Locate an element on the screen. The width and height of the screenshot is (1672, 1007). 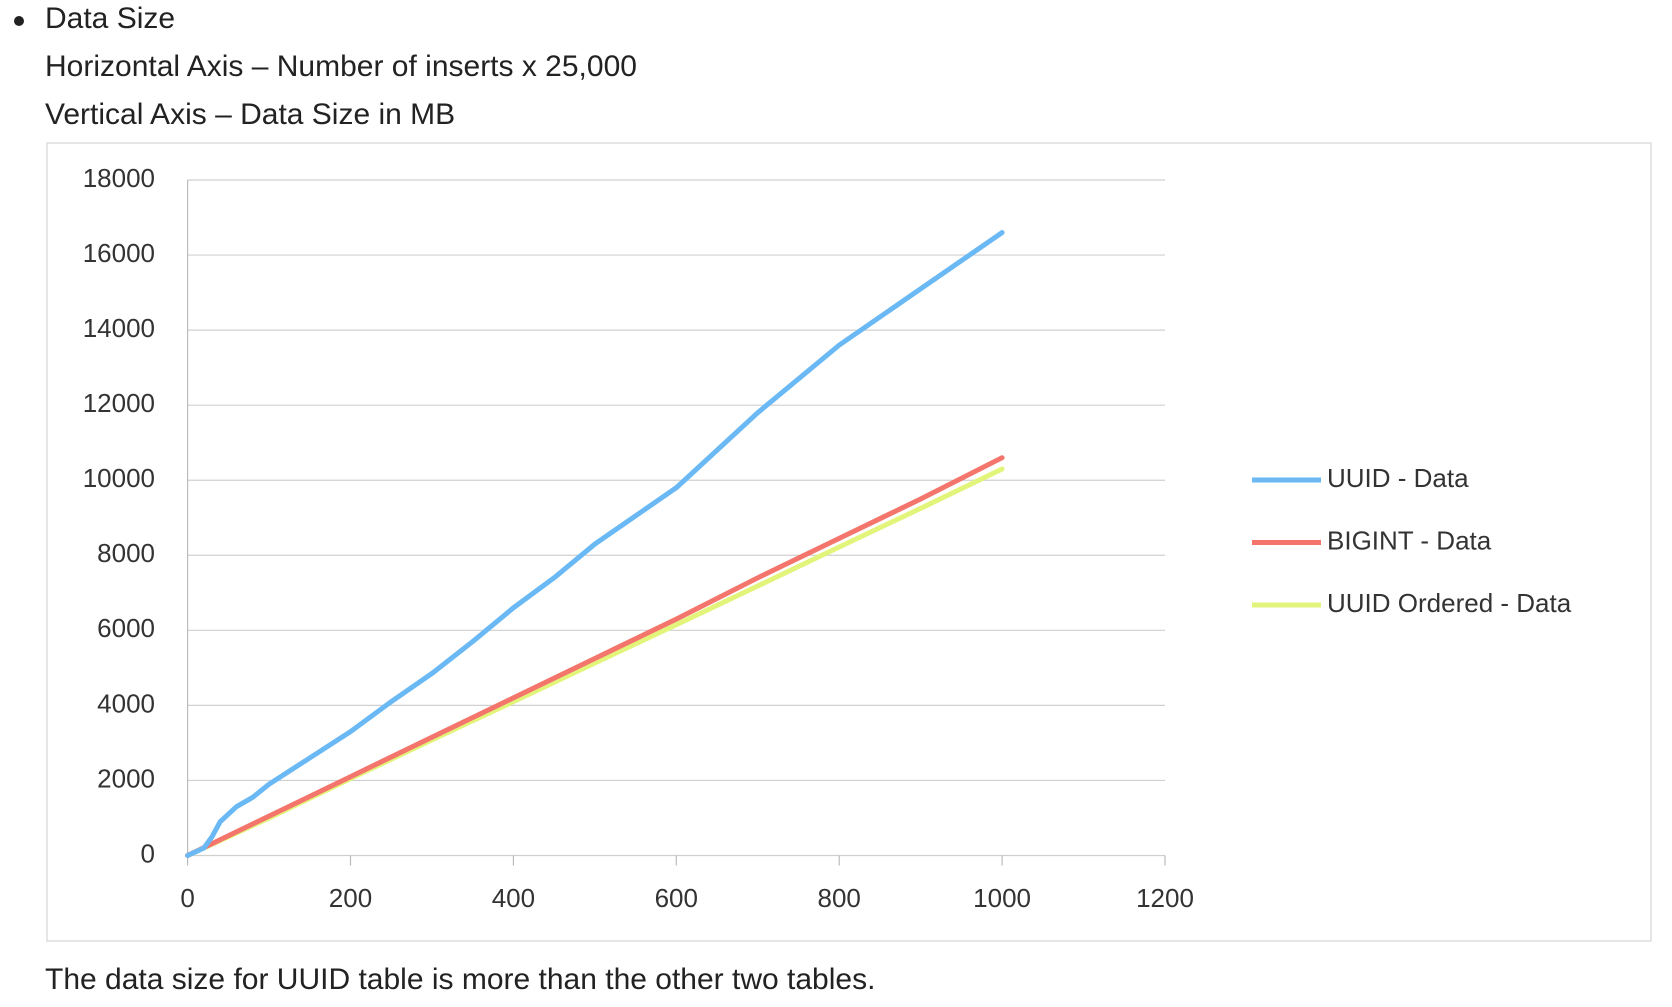
x-tick-label: 200 is located at coordinates (350, 898).